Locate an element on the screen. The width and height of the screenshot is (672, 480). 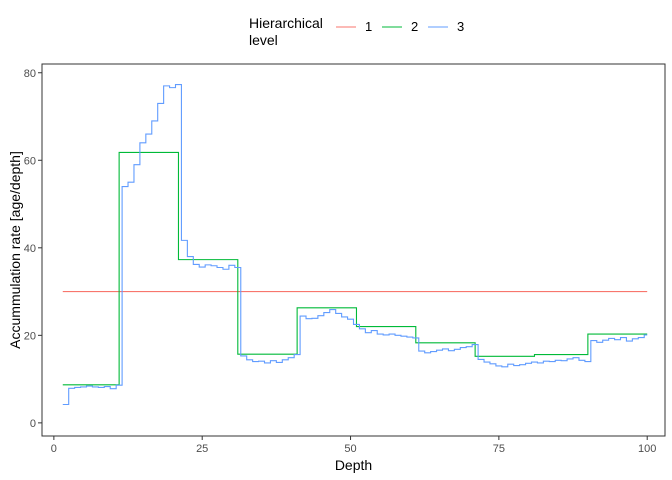
x-tick-label-0: 0 is located at coordinates (54, 449).